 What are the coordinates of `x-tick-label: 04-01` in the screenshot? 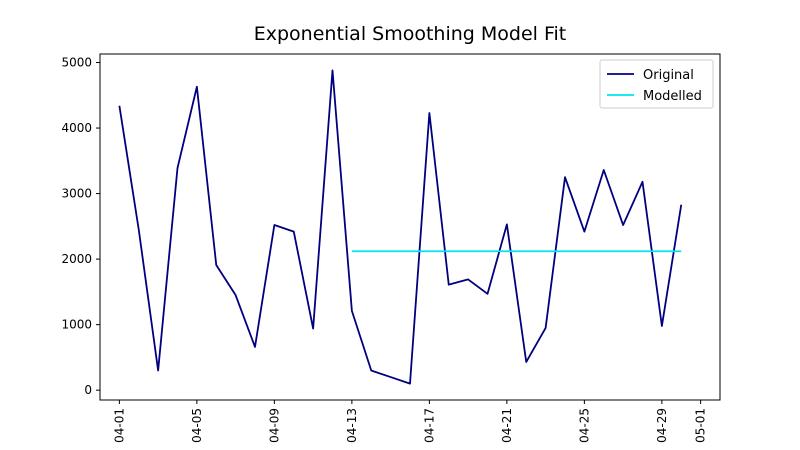 It's located at (119, 425).